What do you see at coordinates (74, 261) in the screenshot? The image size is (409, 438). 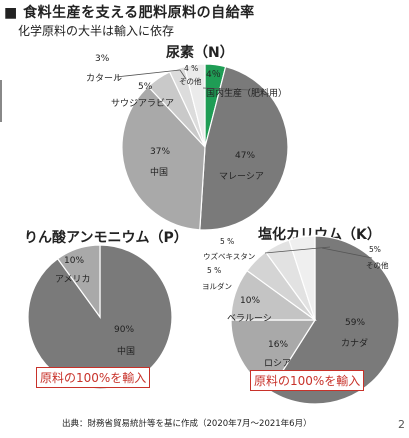 I see `dap-usa-value: 10%` at bounding box center [74, 261].